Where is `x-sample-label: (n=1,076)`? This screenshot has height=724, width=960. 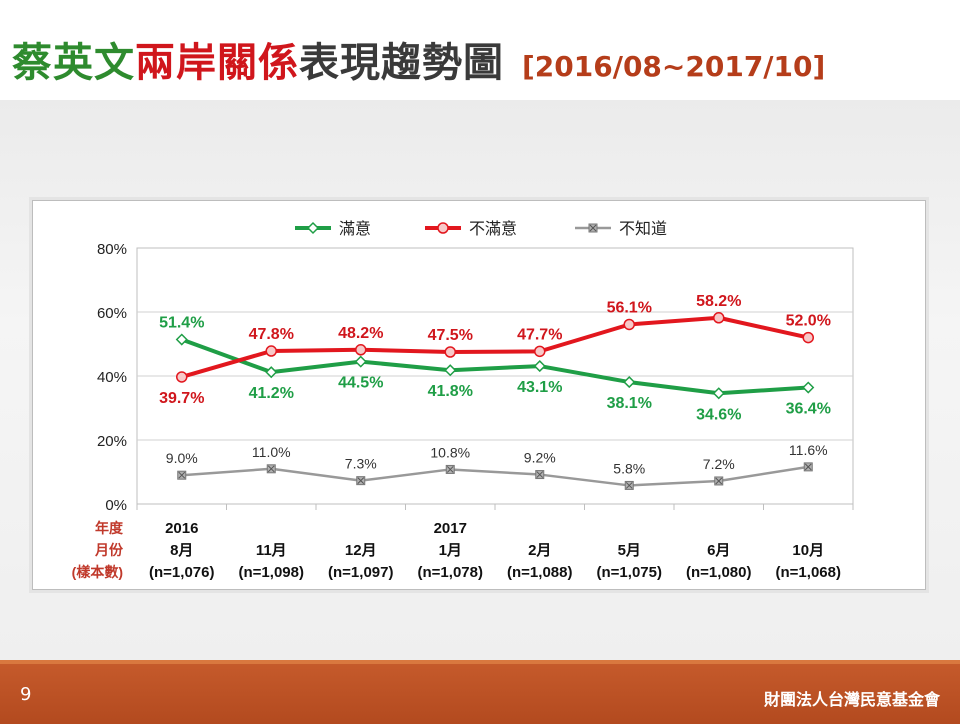
x-sample-label: (n=1,076) is located at coordinates (181, 572).